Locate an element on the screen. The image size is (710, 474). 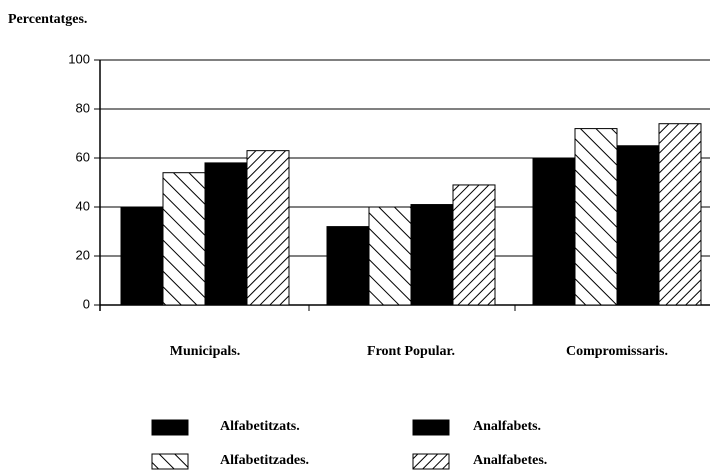
legend-label: Analfabets. is located at coordinates (507, 426).